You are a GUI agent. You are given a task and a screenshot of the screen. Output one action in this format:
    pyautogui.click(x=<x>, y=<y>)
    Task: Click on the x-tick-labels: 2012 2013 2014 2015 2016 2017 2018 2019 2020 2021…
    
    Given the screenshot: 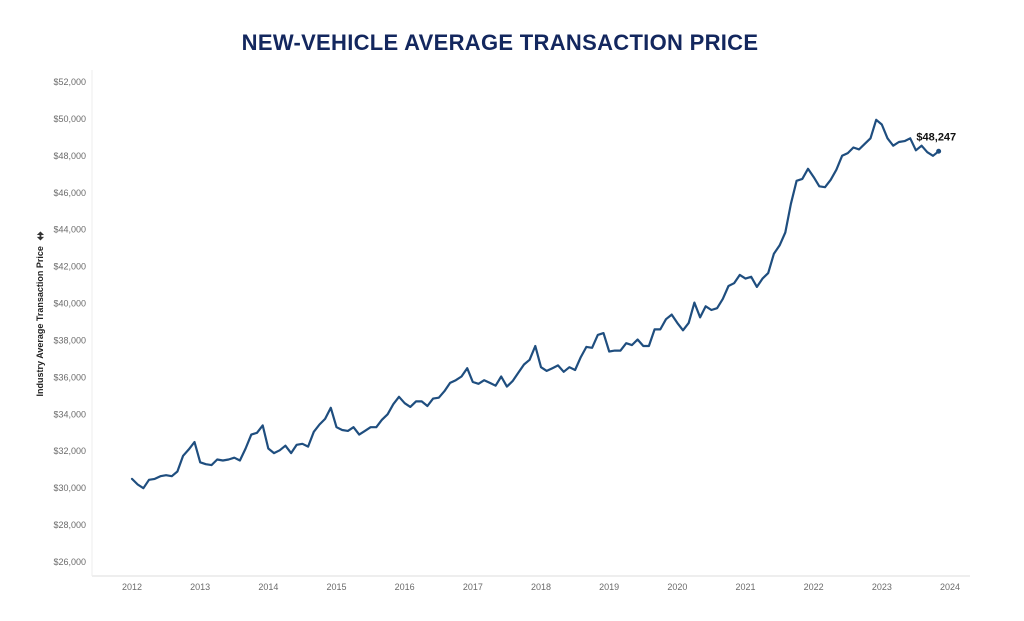 What is the action you would take?
    pyautogui.click(x=541, y=587)
    